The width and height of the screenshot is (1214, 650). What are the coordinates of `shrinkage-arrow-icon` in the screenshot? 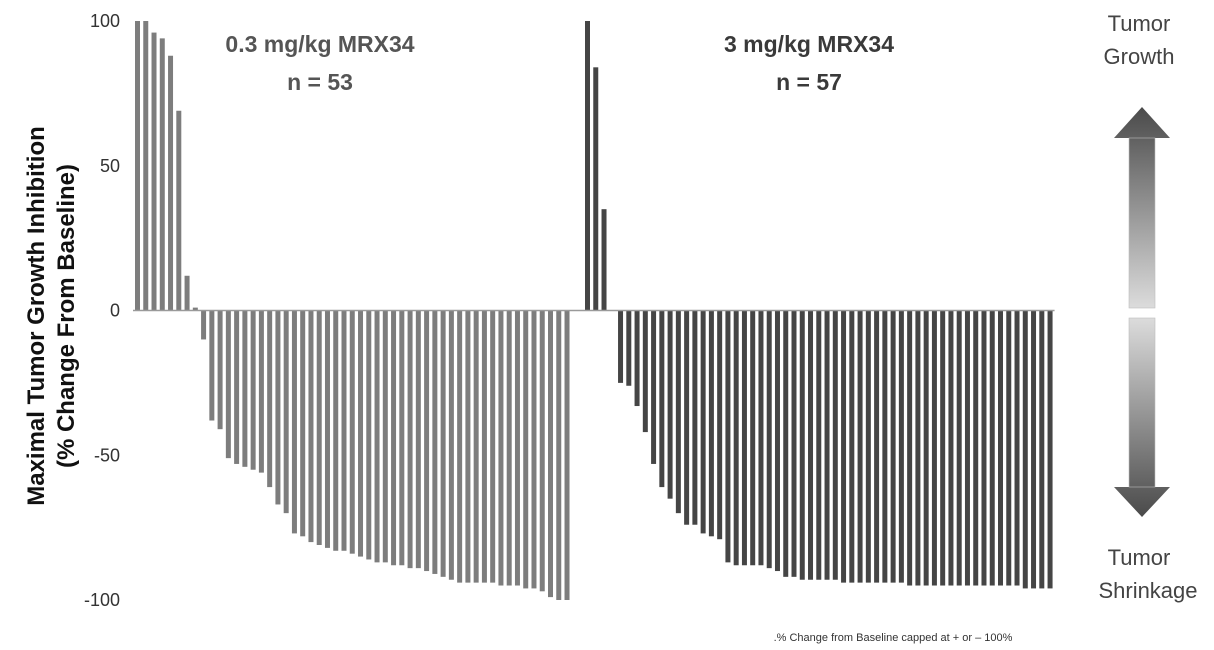 It's located at (1142, 417).